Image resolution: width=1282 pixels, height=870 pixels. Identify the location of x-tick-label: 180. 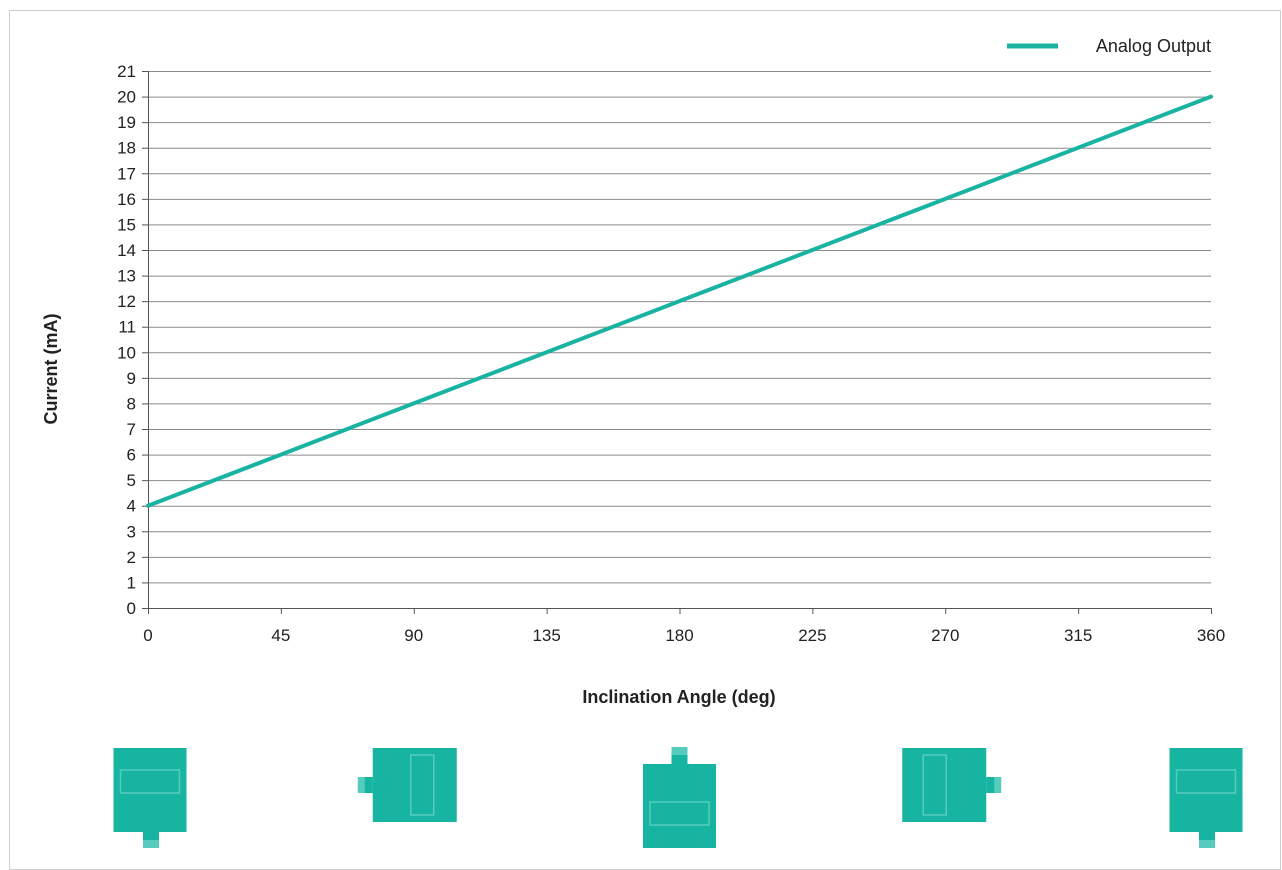
(679, 635).